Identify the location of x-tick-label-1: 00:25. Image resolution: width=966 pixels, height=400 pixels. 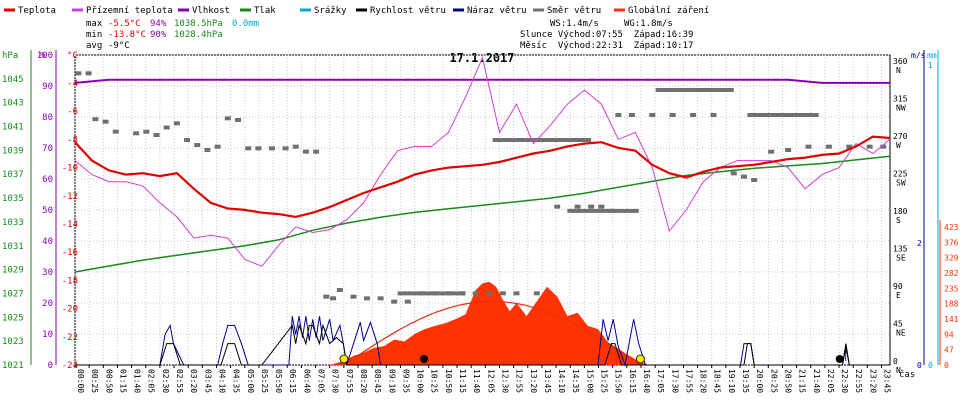
(94, 381).